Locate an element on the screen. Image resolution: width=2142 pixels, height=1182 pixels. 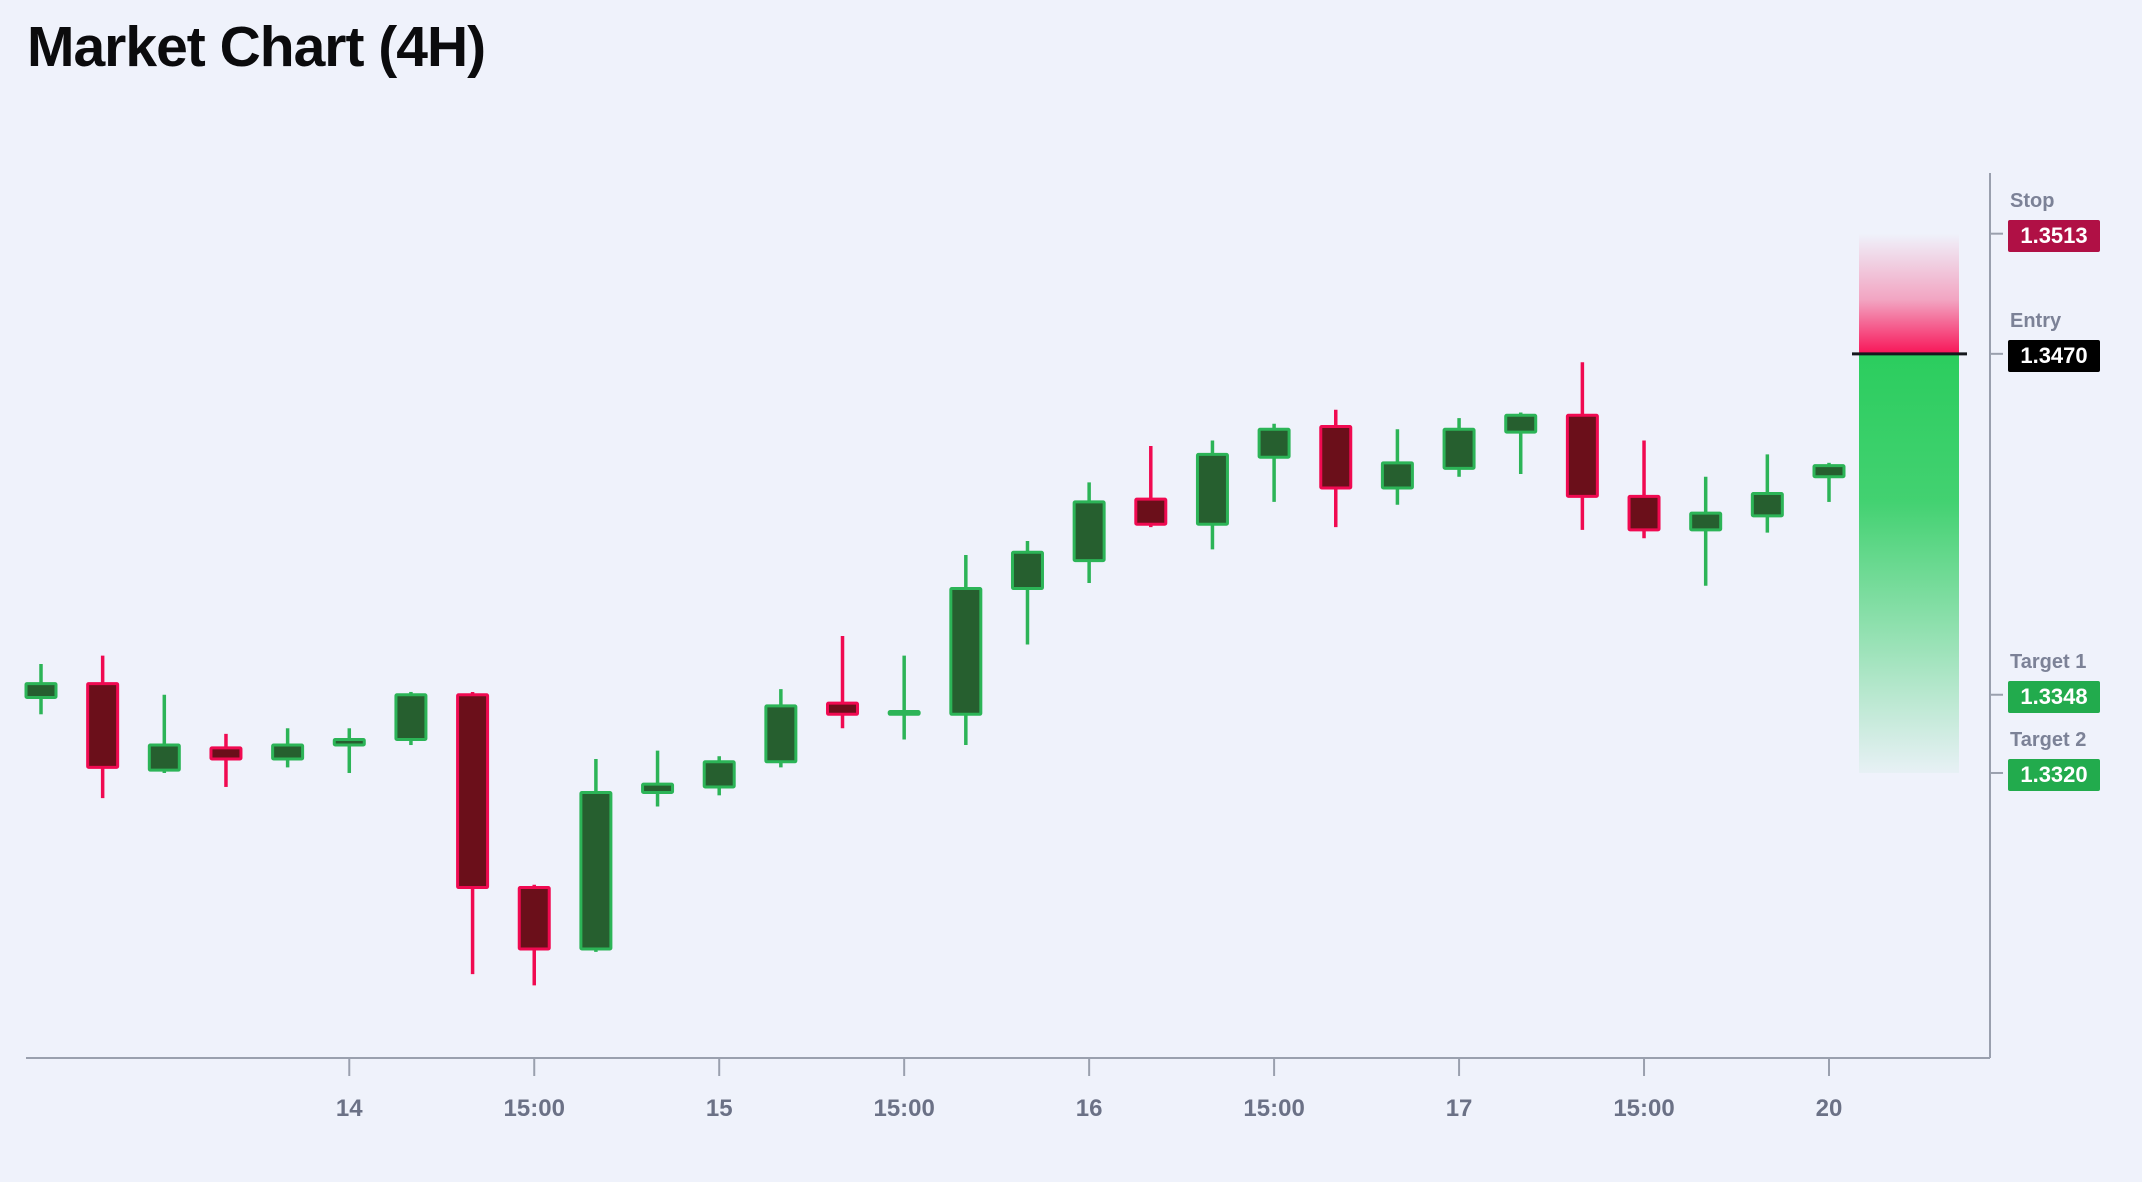
x-tick-label: 14 is located at coordinates (349, 1108).